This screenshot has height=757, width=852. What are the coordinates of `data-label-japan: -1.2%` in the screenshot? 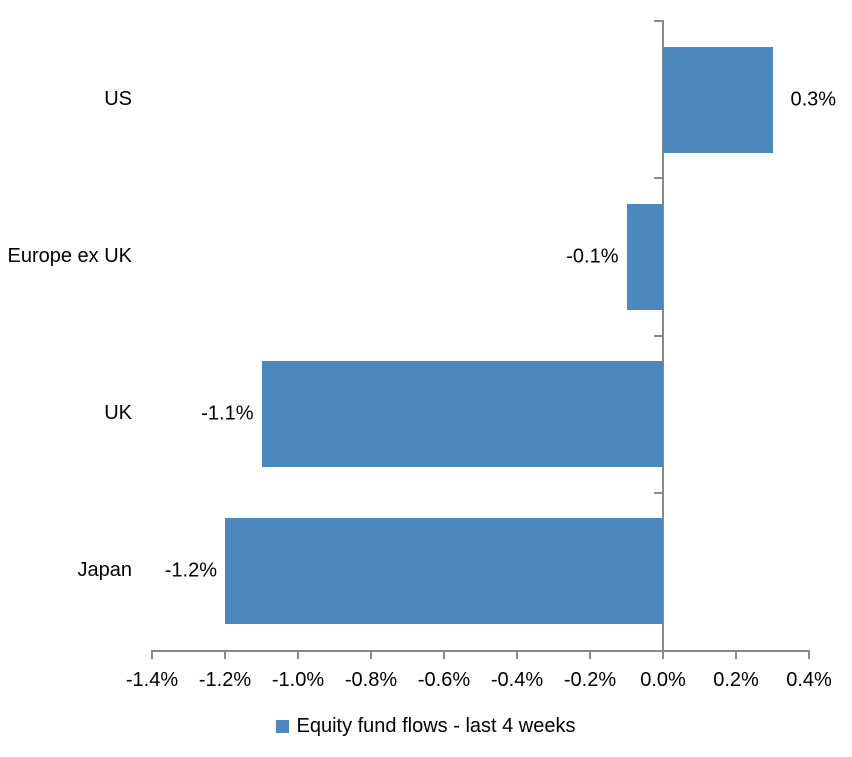 It's located at (190, 570).